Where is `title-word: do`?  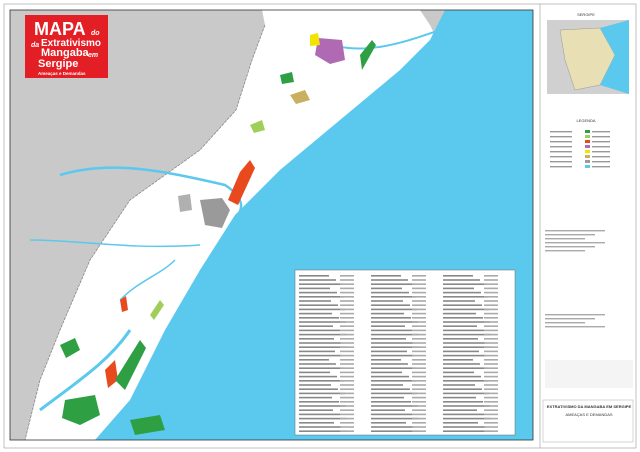 title-word: do is located at coordinates (95, 33).